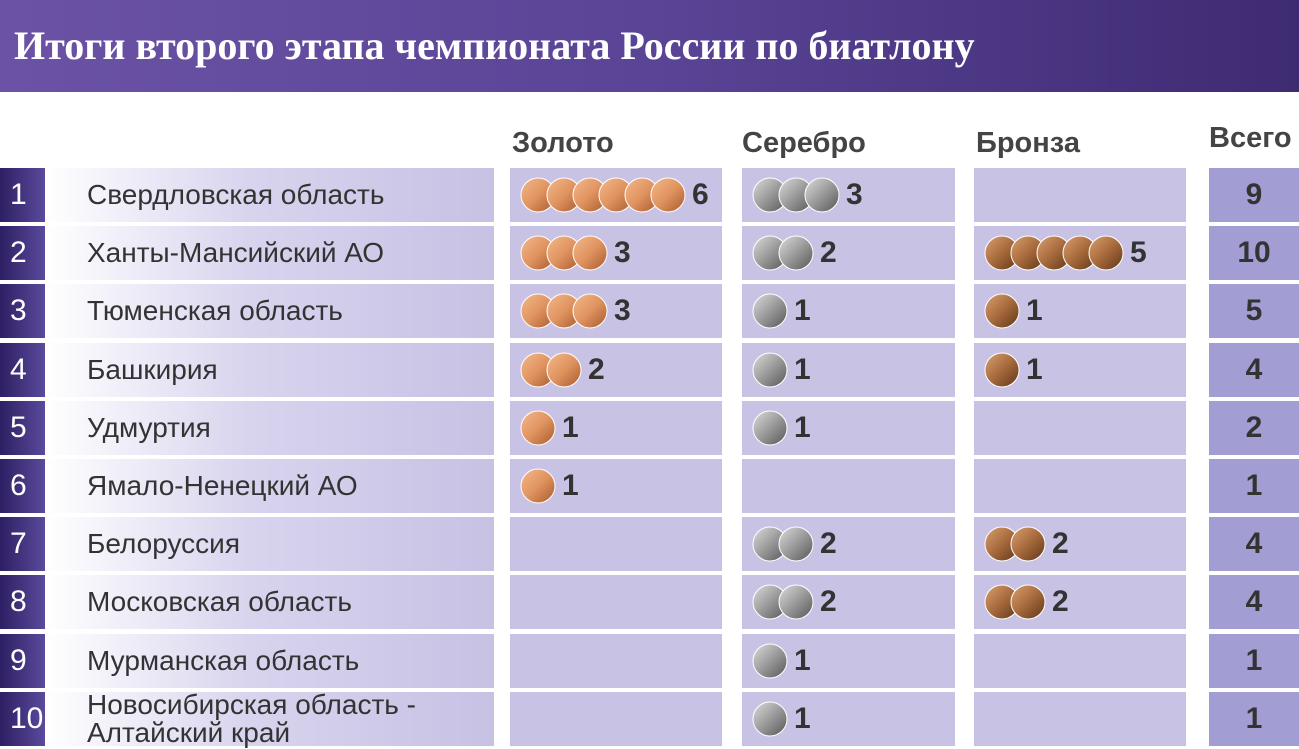 Image resolution: width=1299 pixels, height=749 pixels. Describe the element at coordinates (269, 427) in the screenshot. I see `region-name: Удмуртия` at that location.